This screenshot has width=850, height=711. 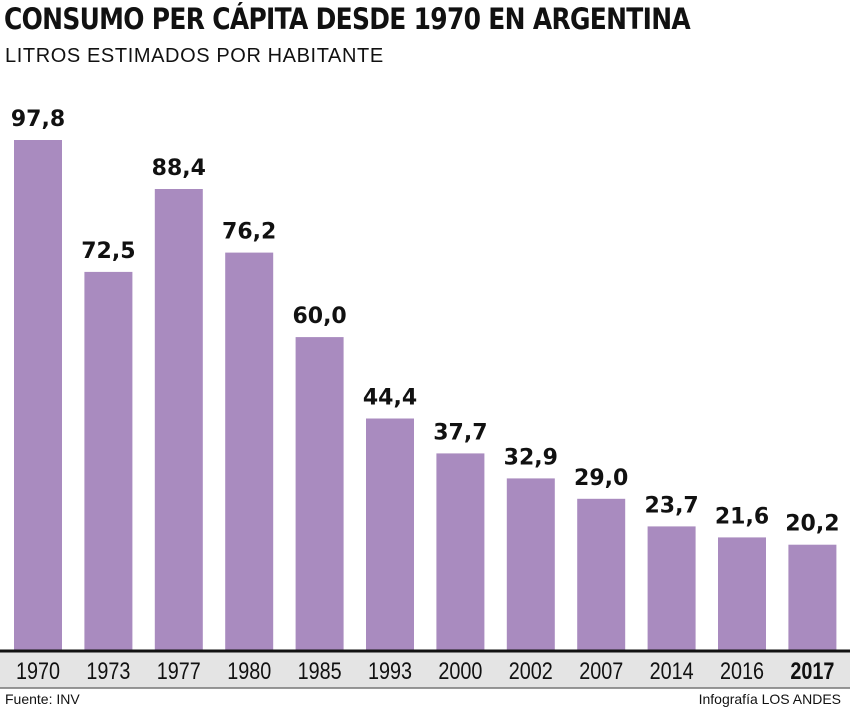 I want to click on bar-2000, so click(x=460, y=551).